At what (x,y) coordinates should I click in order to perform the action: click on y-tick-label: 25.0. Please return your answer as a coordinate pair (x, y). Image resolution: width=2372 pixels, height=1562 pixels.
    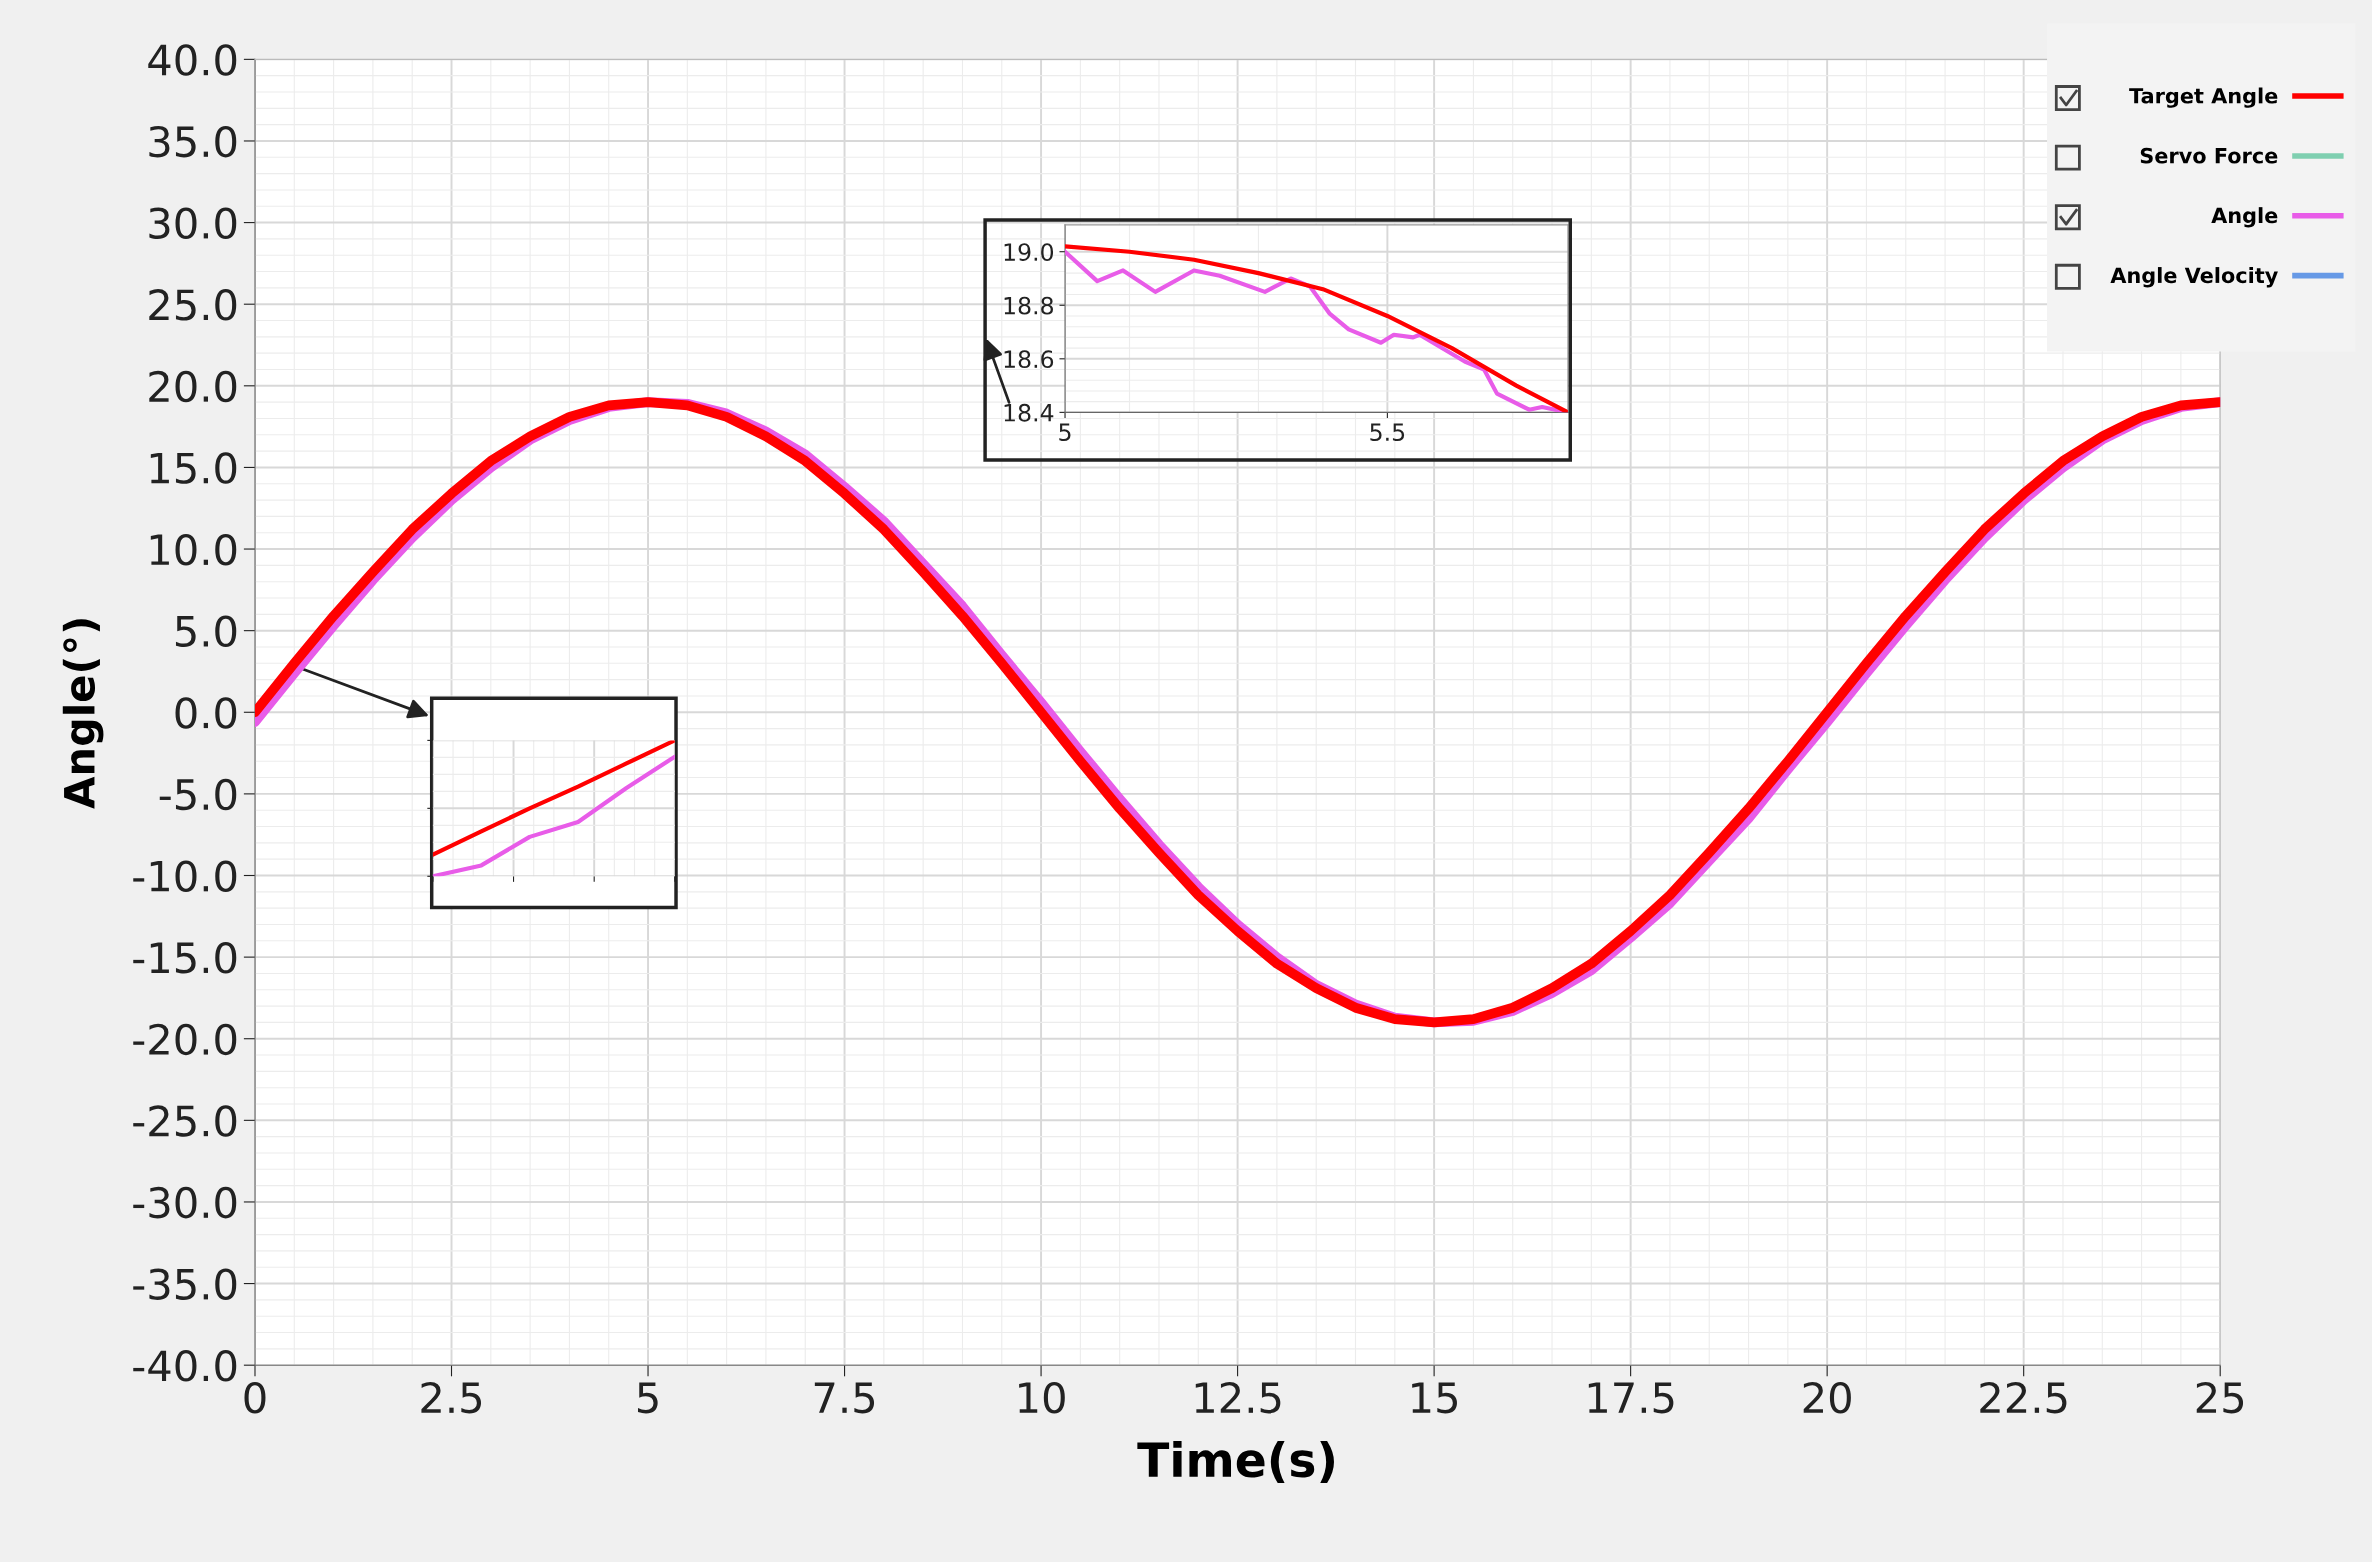
    Looking at the image, I should click on (193, 305).